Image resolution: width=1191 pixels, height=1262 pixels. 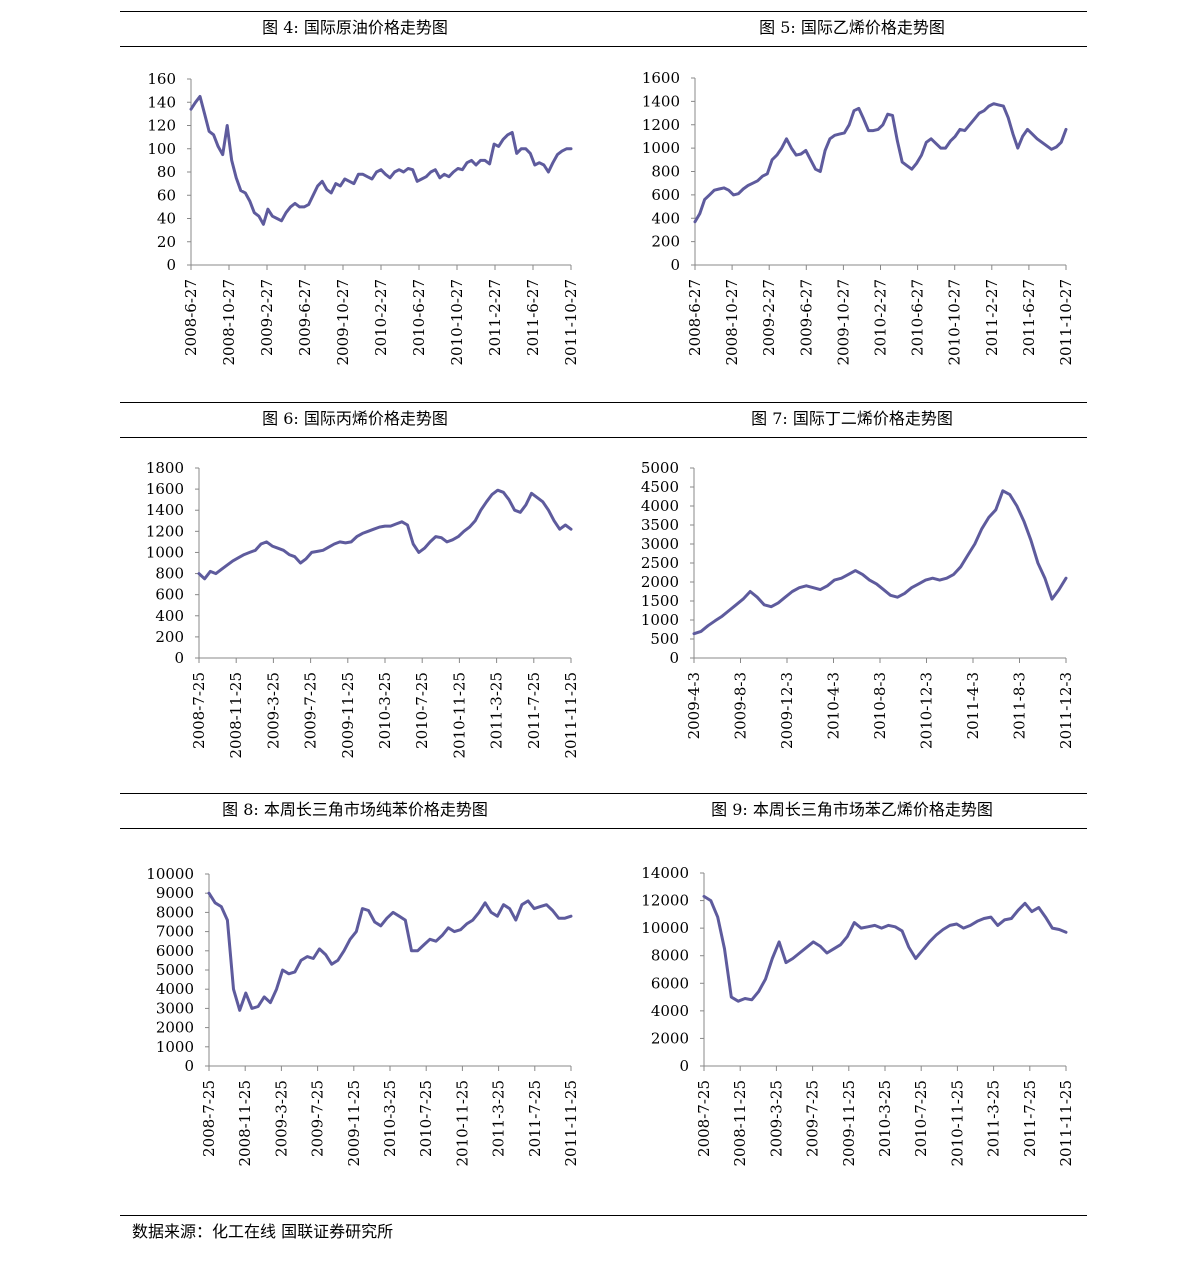 What do you see at coordinates (355, 418) in the screenshot?
I see `chart-title: 图 6: 国际丙烯价格走势图` at bounding box center [355, 418].